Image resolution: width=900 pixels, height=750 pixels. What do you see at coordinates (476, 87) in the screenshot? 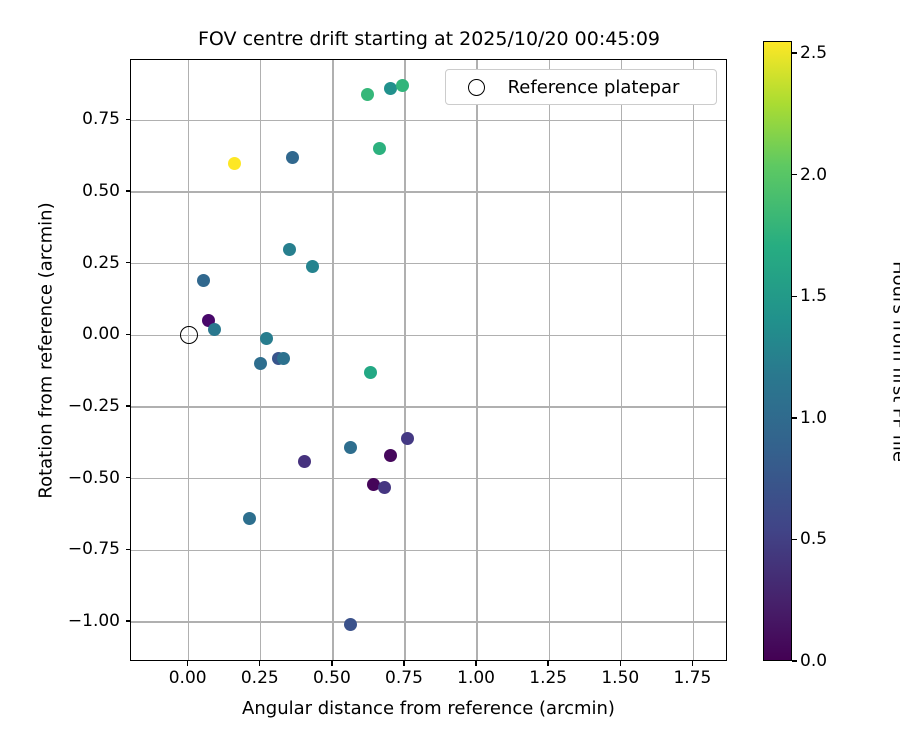
I see `legend-reference-marker-icon` at bounding box center [476, 87].